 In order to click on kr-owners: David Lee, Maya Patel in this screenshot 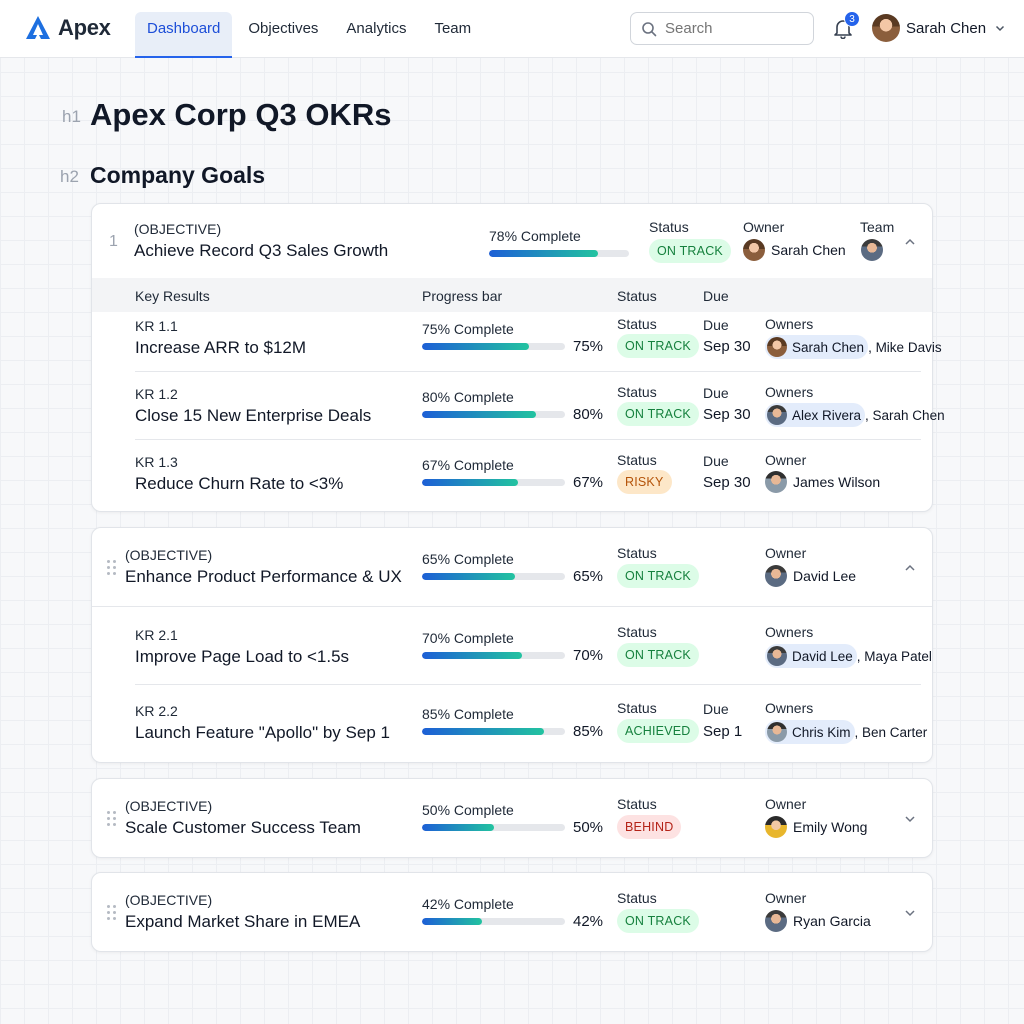, I will do `click(848, 656)`.